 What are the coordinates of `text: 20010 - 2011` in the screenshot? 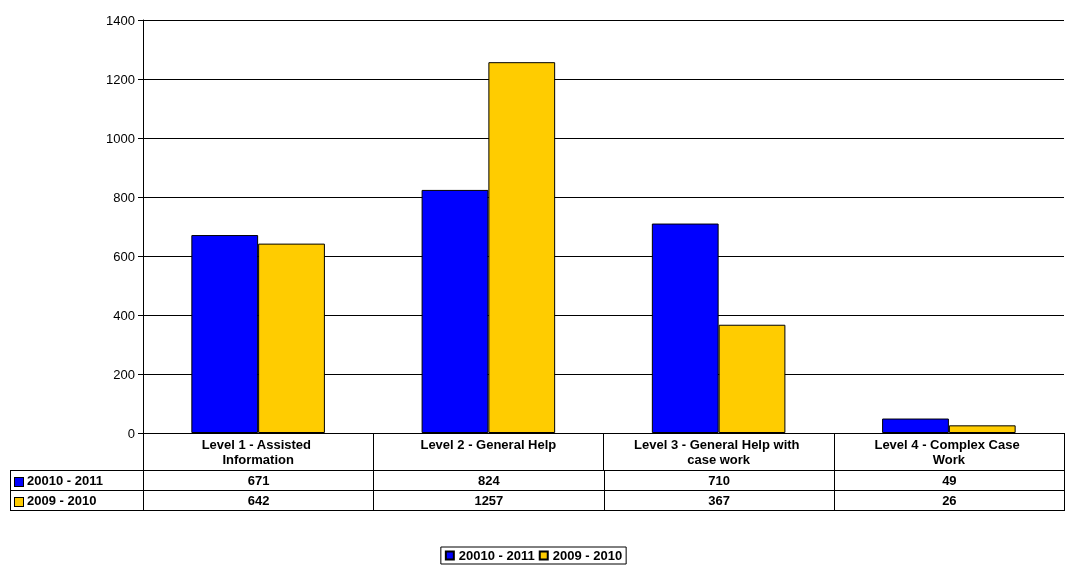 It's located at (496, 555).